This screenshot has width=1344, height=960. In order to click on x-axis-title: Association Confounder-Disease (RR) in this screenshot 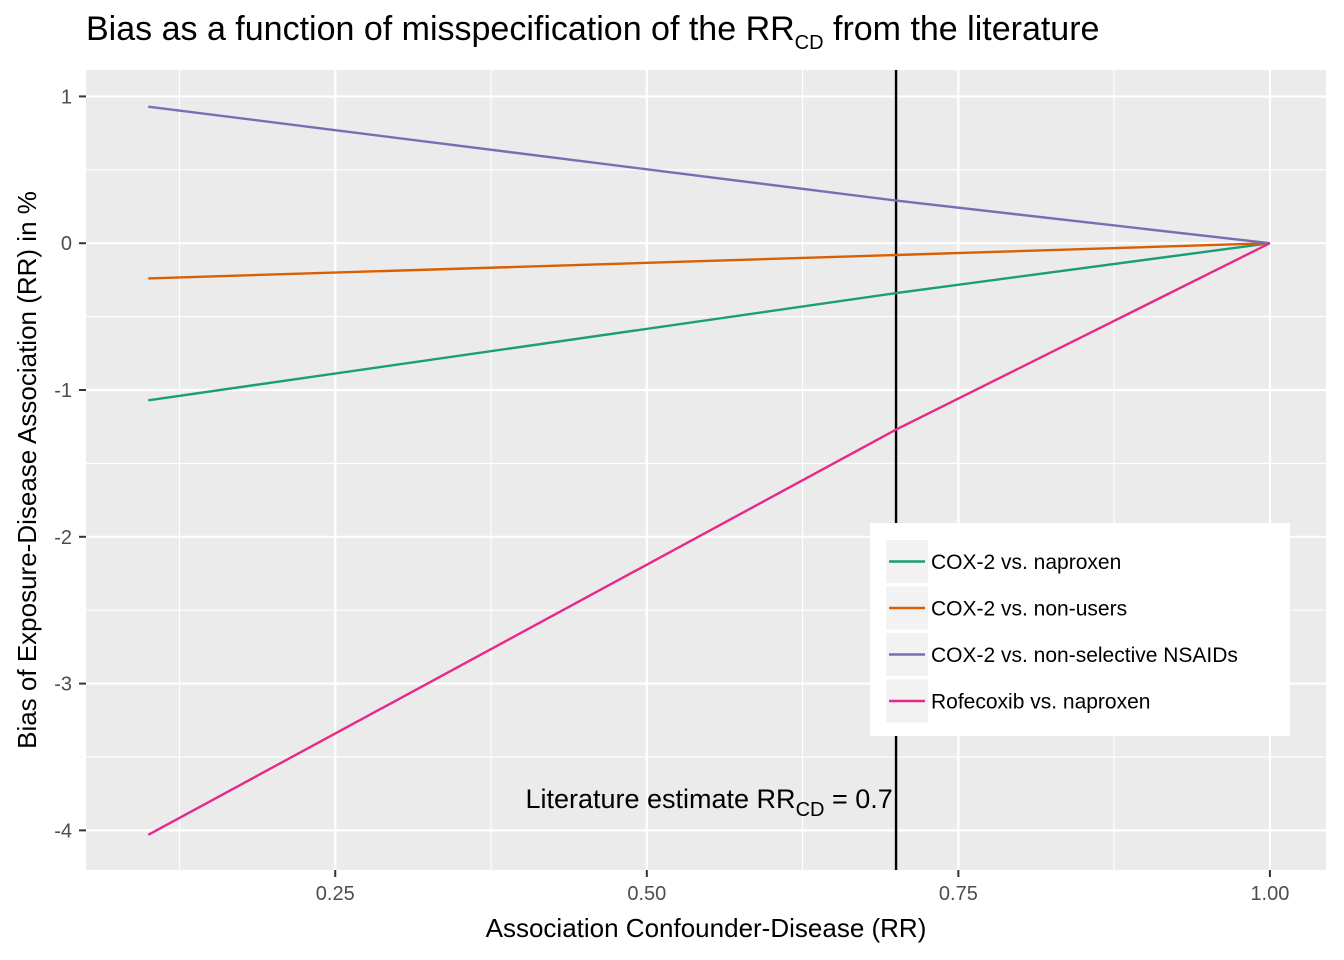, I will do `click(706, 928)`.